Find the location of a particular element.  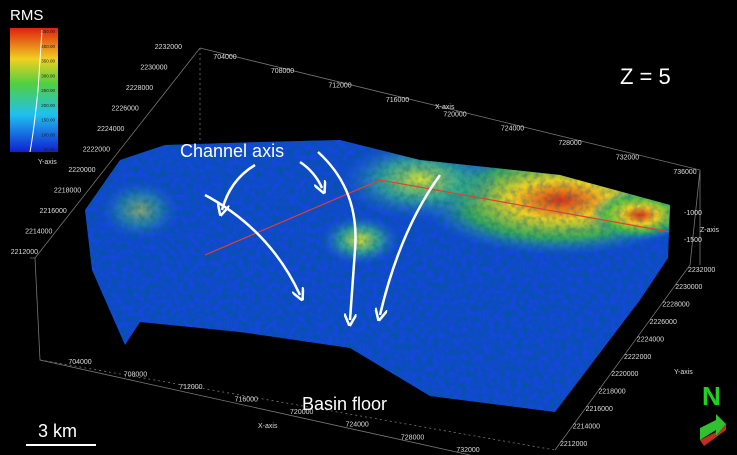

histogram is located at coordinates (36, 91).